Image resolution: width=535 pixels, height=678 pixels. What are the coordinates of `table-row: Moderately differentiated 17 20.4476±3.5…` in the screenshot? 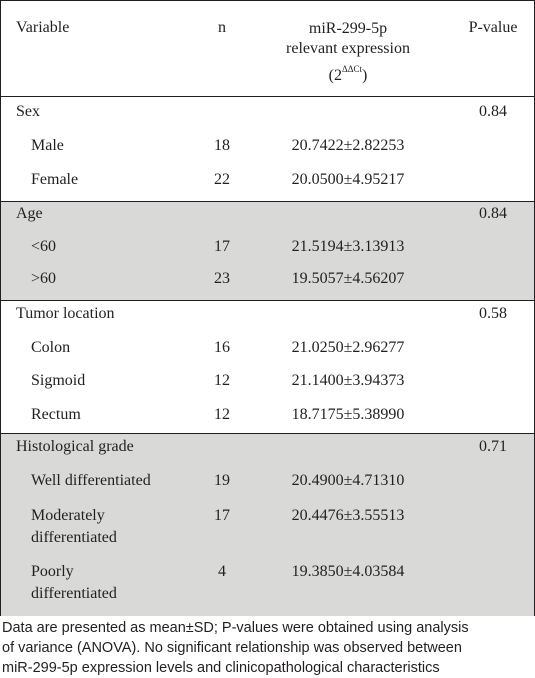 It's located at (267, 527).